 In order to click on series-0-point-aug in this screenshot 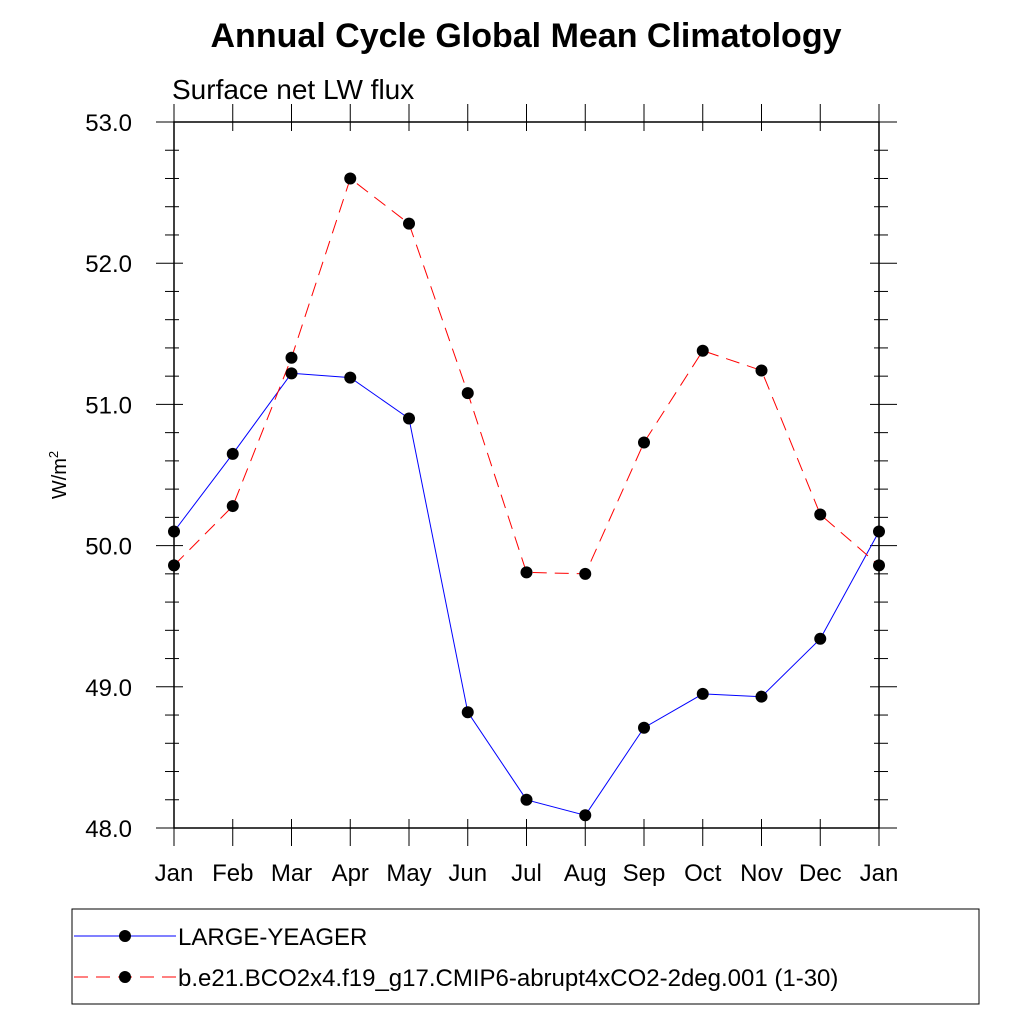, I will do `click(585, 815)`.